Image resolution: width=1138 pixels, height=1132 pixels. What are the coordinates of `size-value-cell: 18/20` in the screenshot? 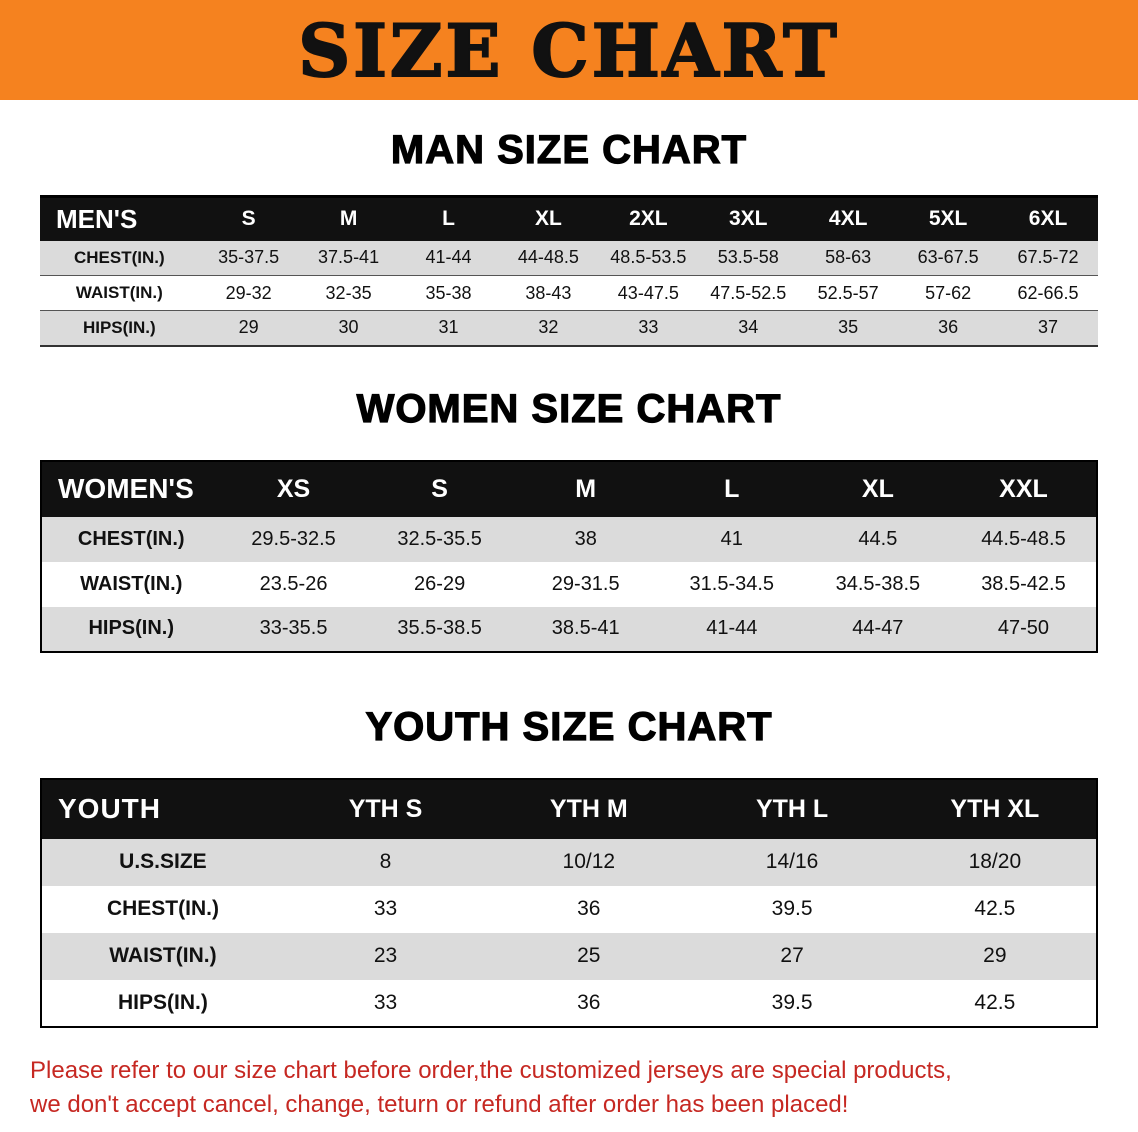 It's located at (995, 861).